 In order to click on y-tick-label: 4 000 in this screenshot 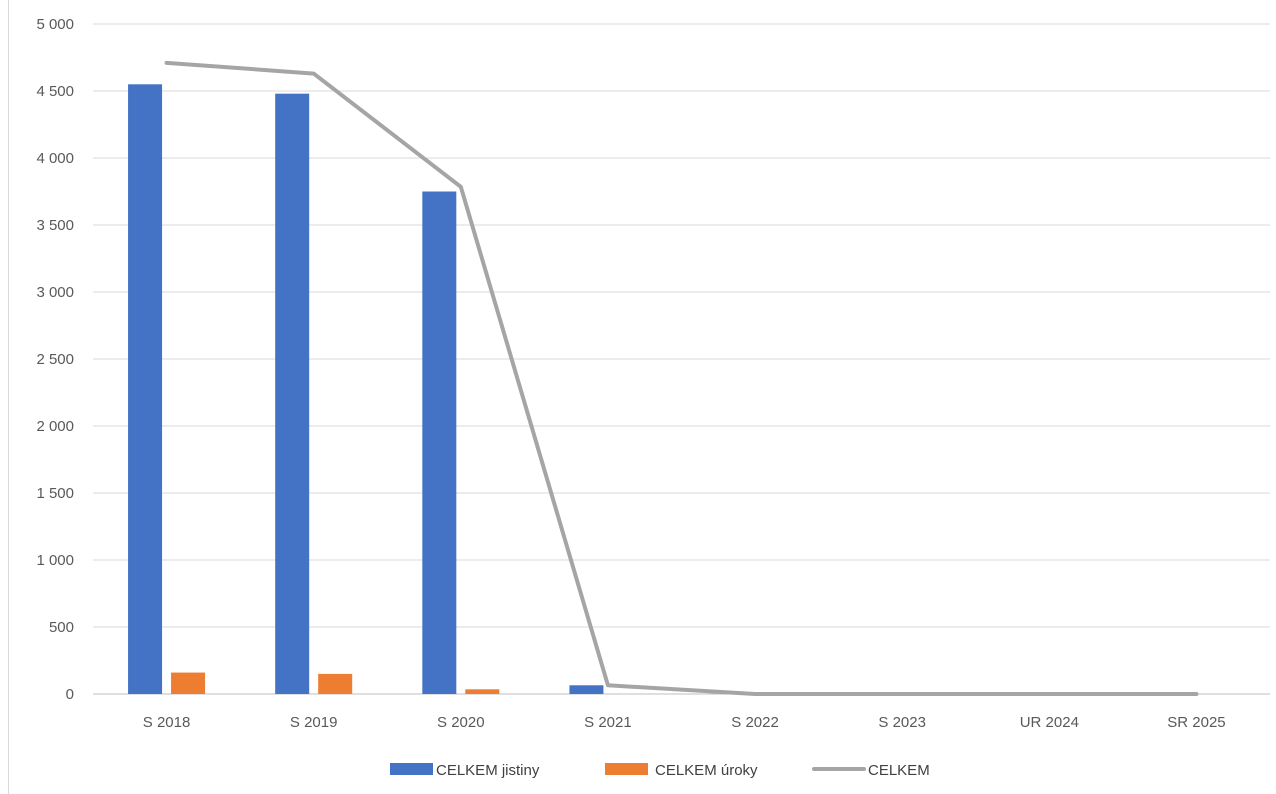, I will do `click(55, 158)`.